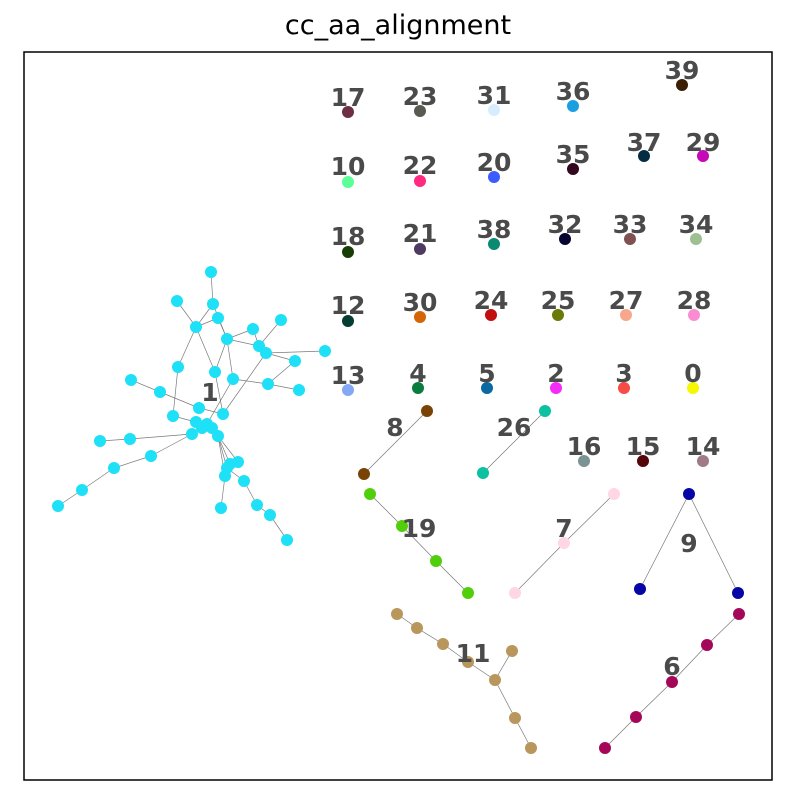 The image size is (788, 805). I want to click on component-label-36: 36, so click(573, 91).